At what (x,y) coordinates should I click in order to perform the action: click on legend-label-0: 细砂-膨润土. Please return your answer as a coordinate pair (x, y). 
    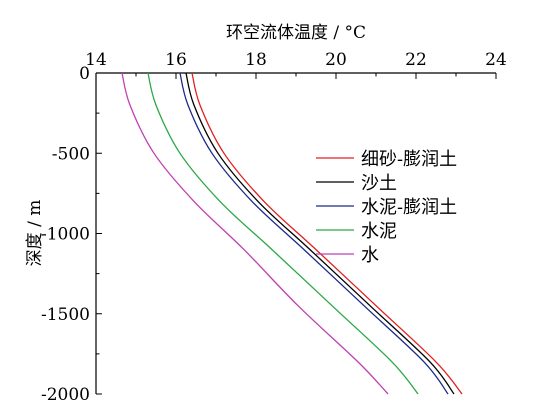
    Looking at the image, I should click on (409, 159).